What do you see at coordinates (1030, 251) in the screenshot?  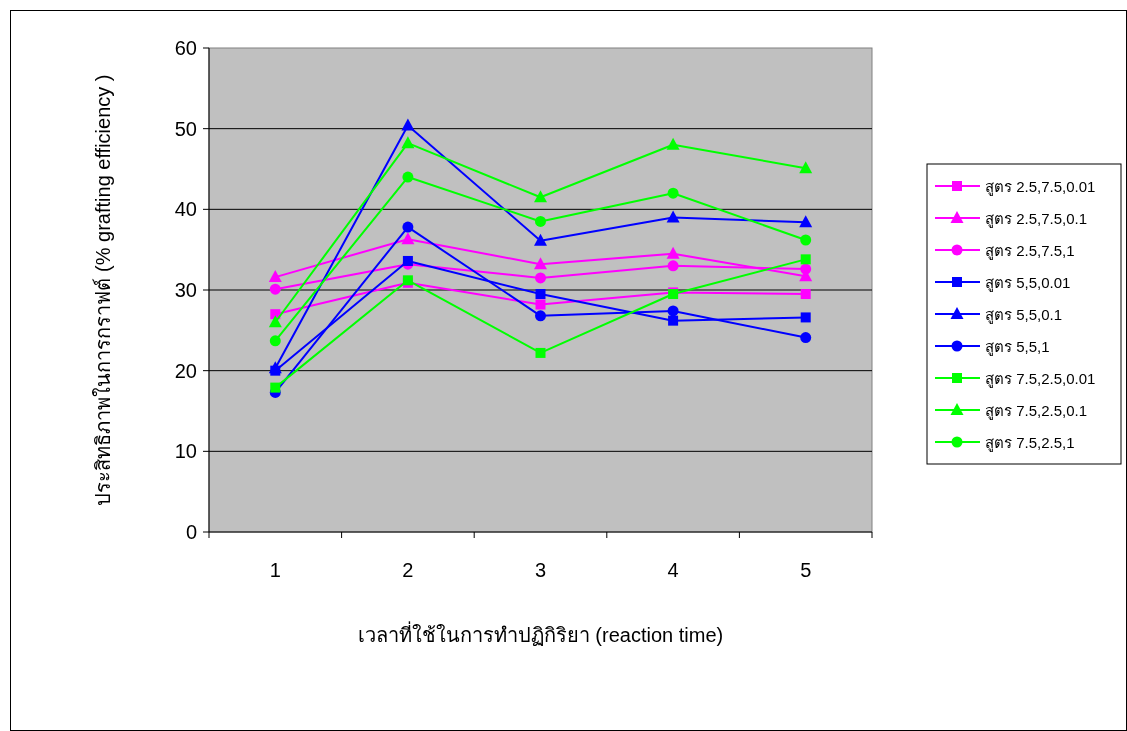 I see `legend-label: สูตร 2.5,7.5,1` at bounding box center [1030, 251].